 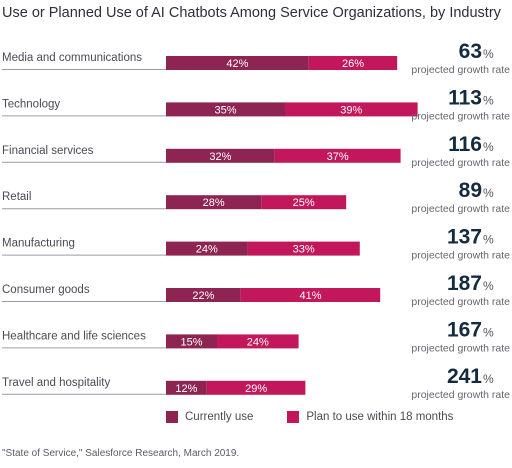 I want to click on bar-label-current: 28%, so click(x=214, y=203).